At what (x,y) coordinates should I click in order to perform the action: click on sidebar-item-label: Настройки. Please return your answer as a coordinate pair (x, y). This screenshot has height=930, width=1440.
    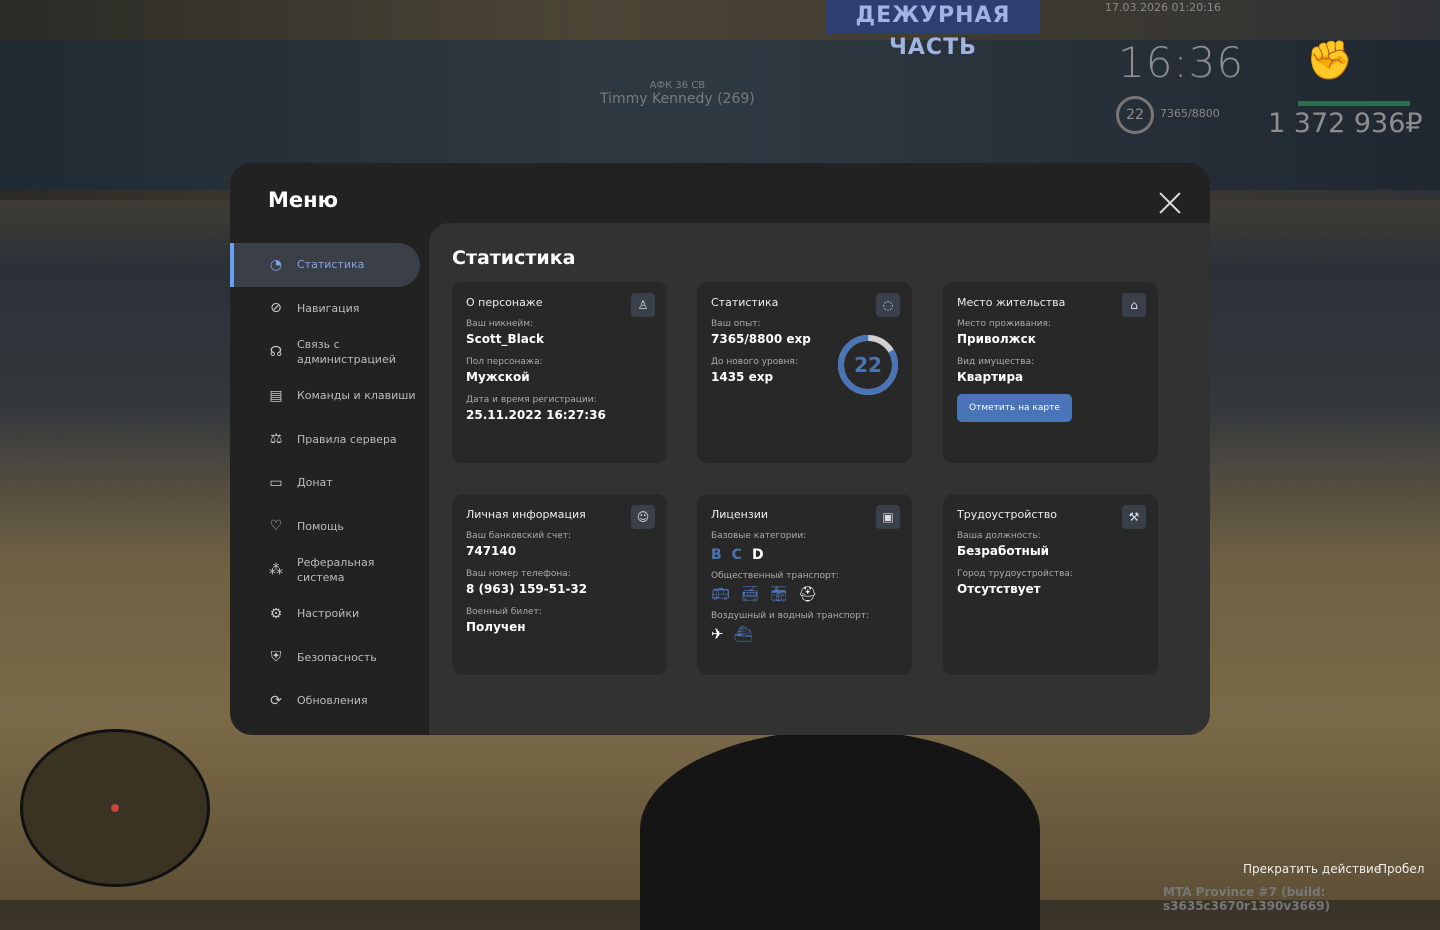
    Looking at the image, I should click on (328, 614).